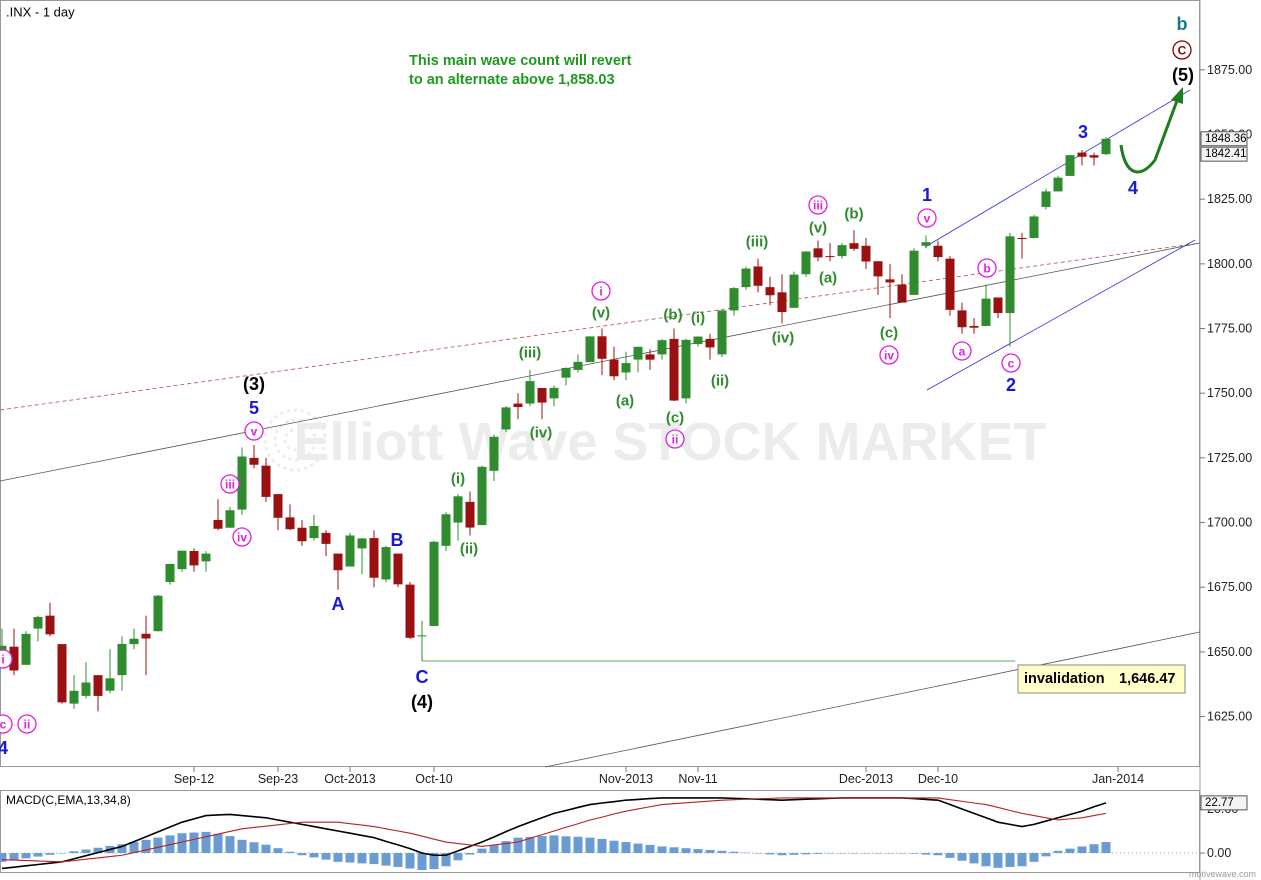 The width and height of the screenshot is (1261, 880). Describe the element at coordinates (889, 356) in the screenshot. I see `wave-label: iv` at that location.